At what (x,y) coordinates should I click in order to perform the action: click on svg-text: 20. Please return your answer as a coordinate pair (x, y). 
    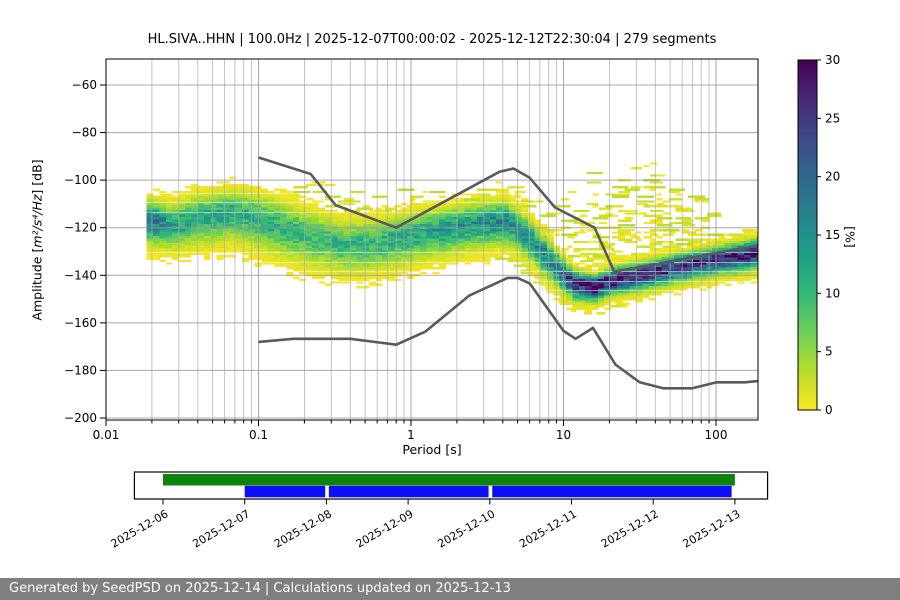
    Looking at the image, I should click on (832, 177).